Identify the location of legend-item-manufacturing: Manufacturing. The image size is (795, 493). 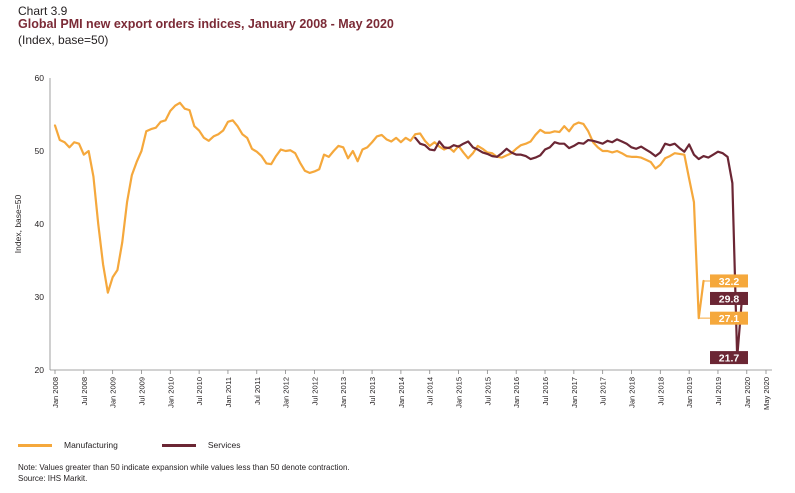
(68, 445).